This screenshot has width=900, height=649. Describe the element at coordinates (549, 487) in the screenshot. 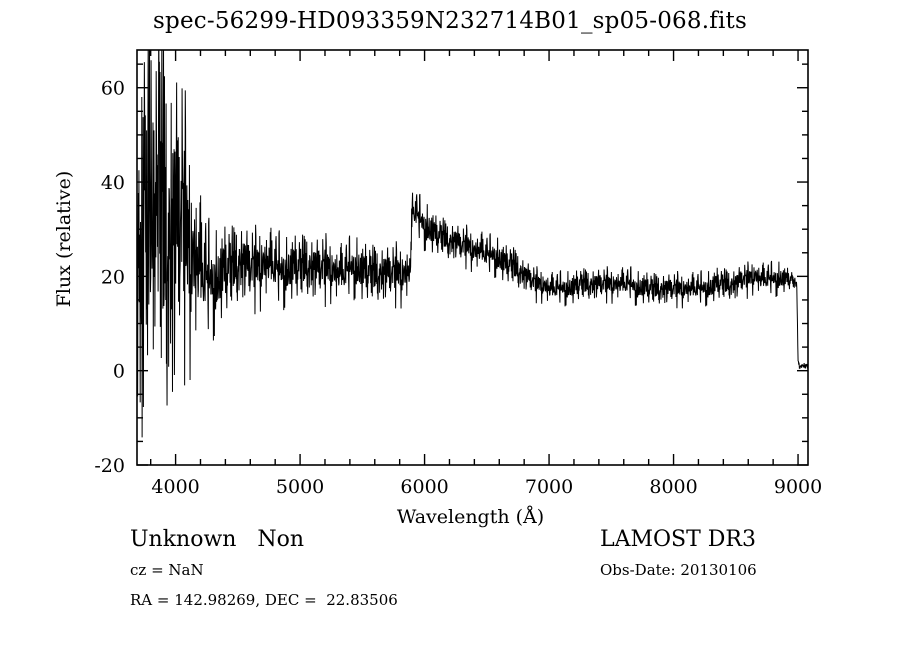

I see `svg-text: 7000` at that location.